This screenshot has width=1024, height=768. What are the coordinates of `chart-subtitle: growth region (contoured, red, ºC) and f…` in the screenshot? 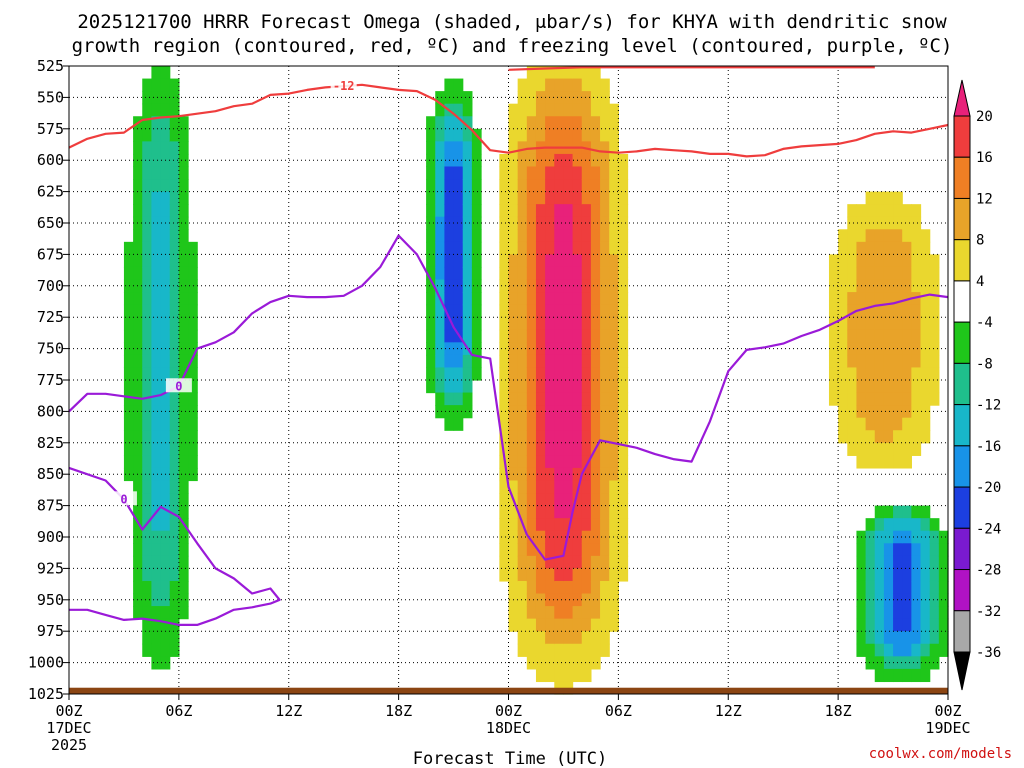 It's located at (512, 46).